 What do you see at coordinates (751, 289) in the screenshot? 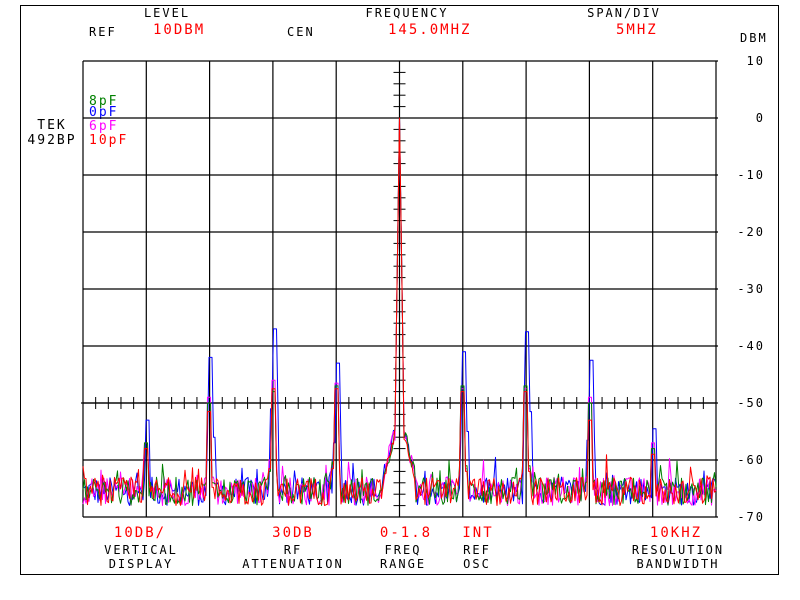
I see `y-tick-label: -30` at bounding box center [751, 289].